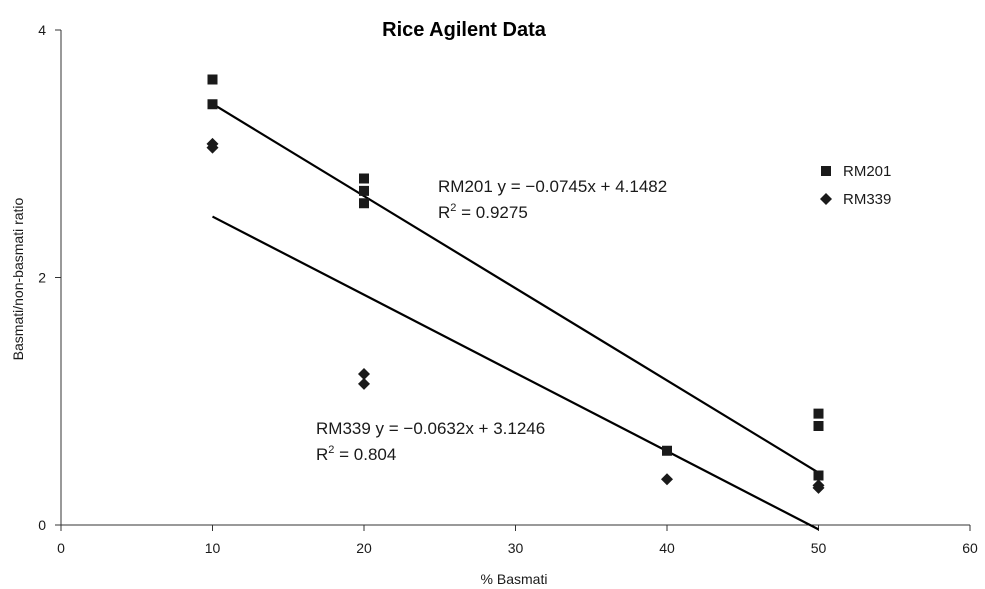 The height and width of the screenshot is (589, 985). Describe the element at coordinates (867, 171) in the screenshot. I see `rm201-legend-label: RM201` at that location.